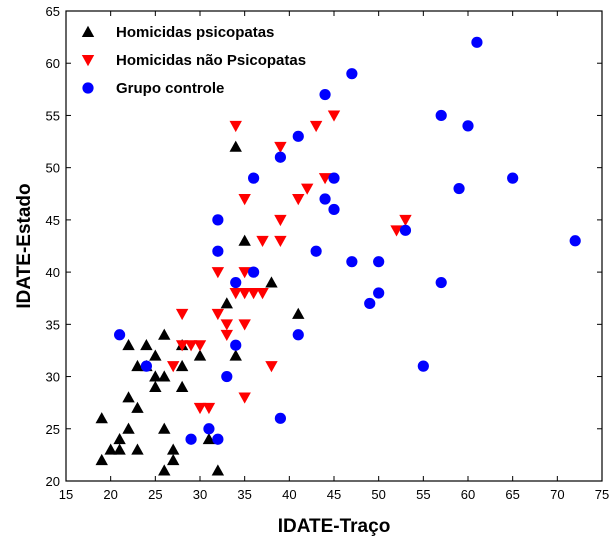  What do you see at coordinates (170, 88) in the screenshot?
I see `legend-label: Grupo controle` at bounding box center [170, 88].